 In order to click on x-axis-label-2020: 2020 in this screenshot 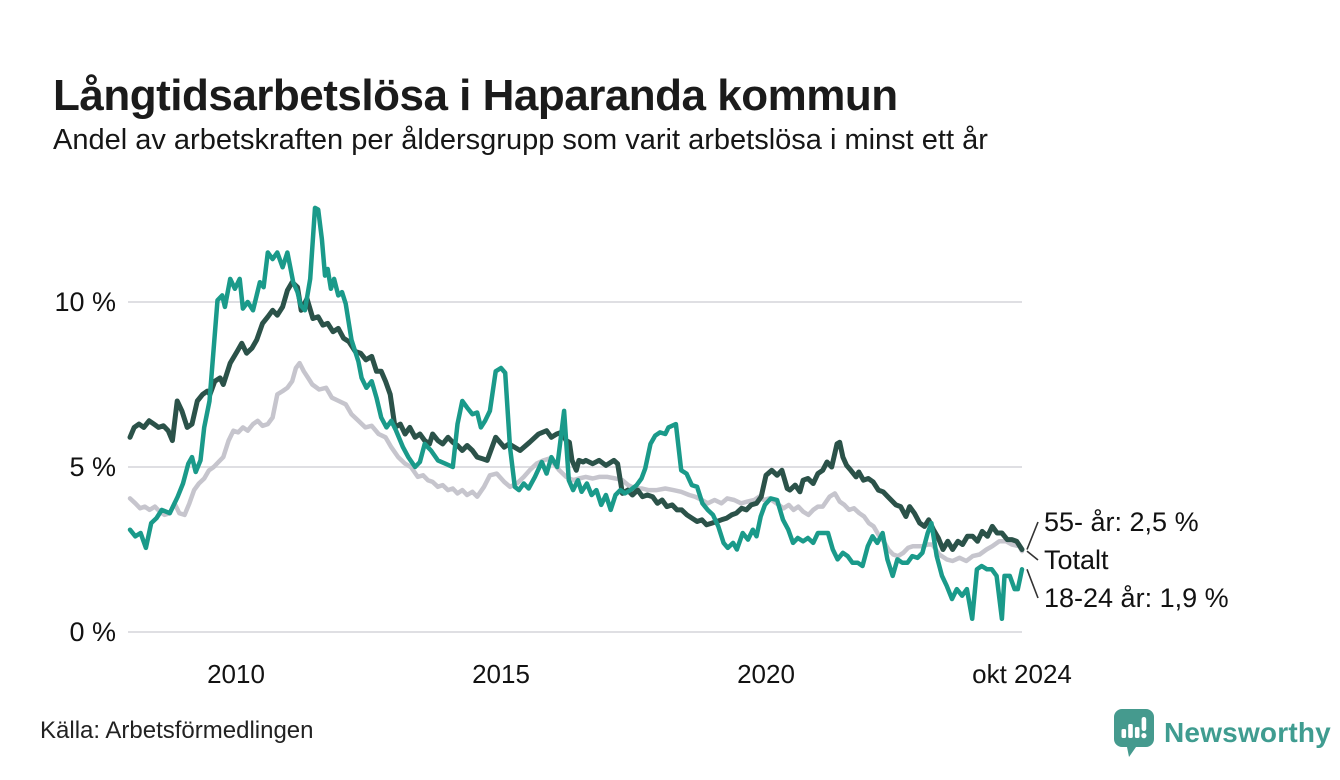, I will do `click(766, 674)`.